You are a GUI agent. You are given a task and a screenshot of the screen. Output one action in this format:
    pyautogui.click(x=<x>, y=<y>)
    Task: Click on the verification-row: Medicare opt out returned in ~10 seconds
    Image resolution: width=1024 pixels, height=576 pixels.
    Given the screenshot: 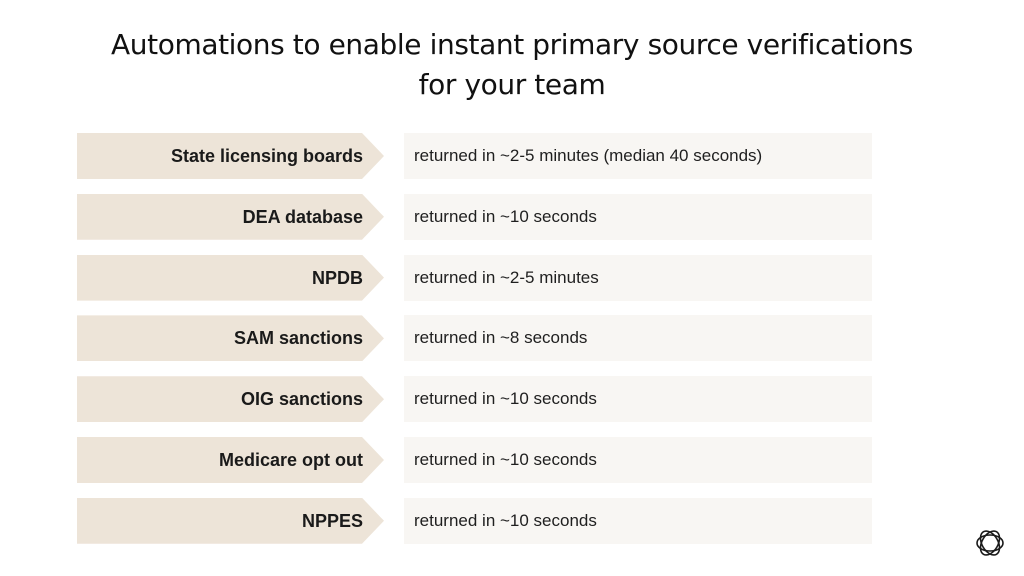 What is the action you would take?
    pyautogui.click(x=474, y=459)
    